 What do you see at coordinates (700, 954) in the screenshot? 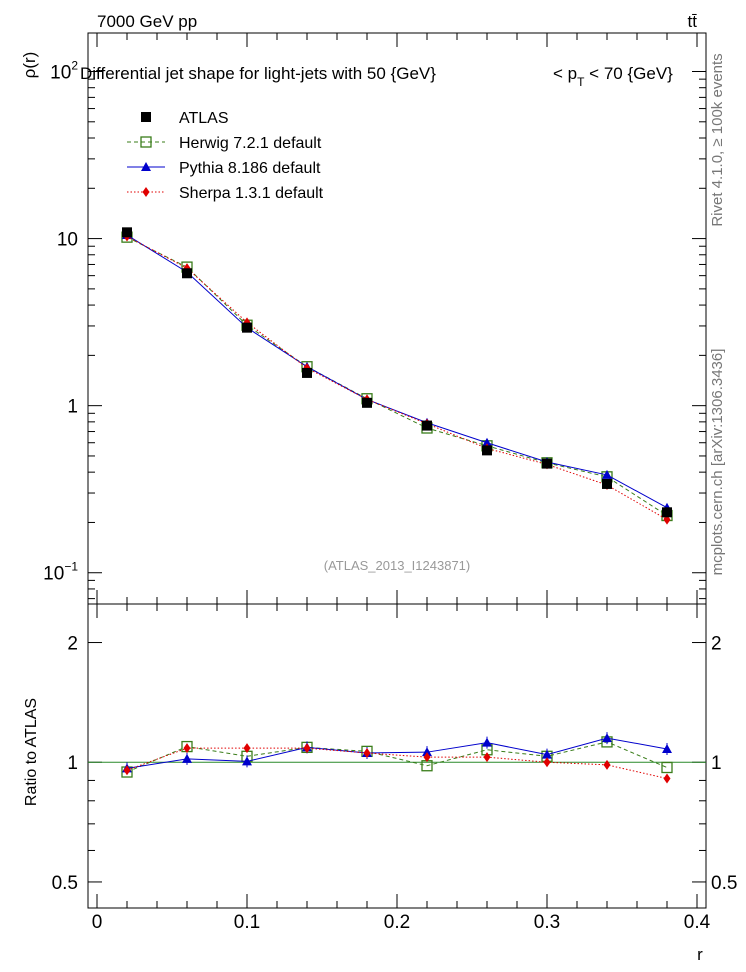
I see `x-axis-label: r` at bounding box center [700, 954].